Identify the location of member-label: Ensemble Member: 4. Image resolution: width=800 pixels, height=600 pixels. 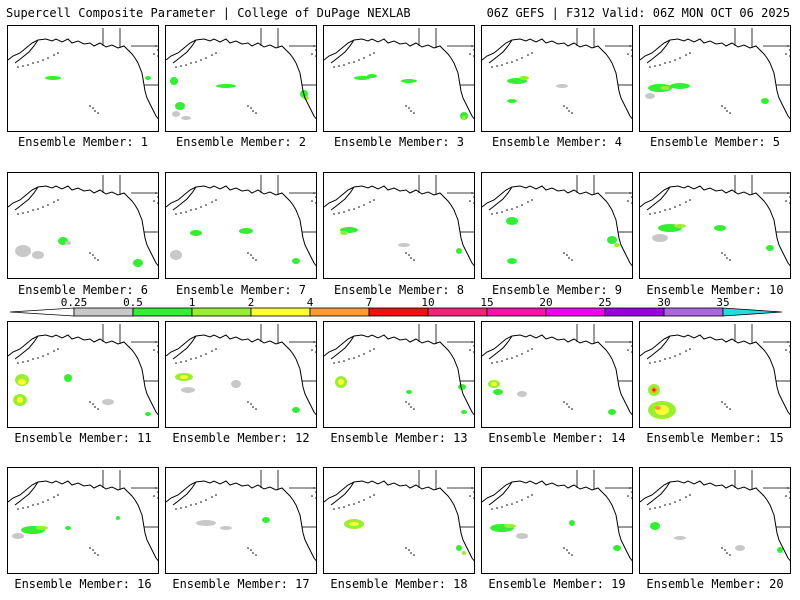
(557, 142).